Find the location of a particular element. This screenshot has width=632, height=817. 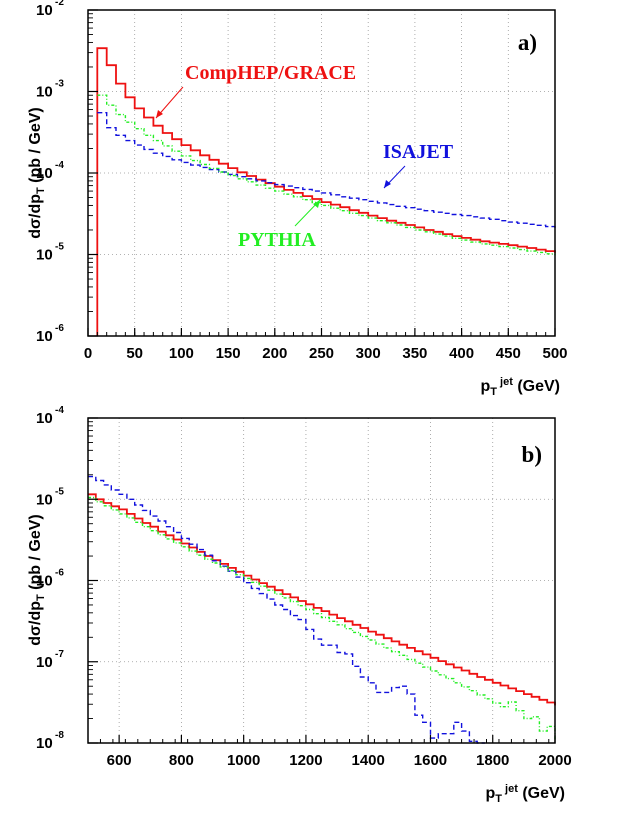

annotation-pythia: PYTHIA is located at coordinates (277, 240).